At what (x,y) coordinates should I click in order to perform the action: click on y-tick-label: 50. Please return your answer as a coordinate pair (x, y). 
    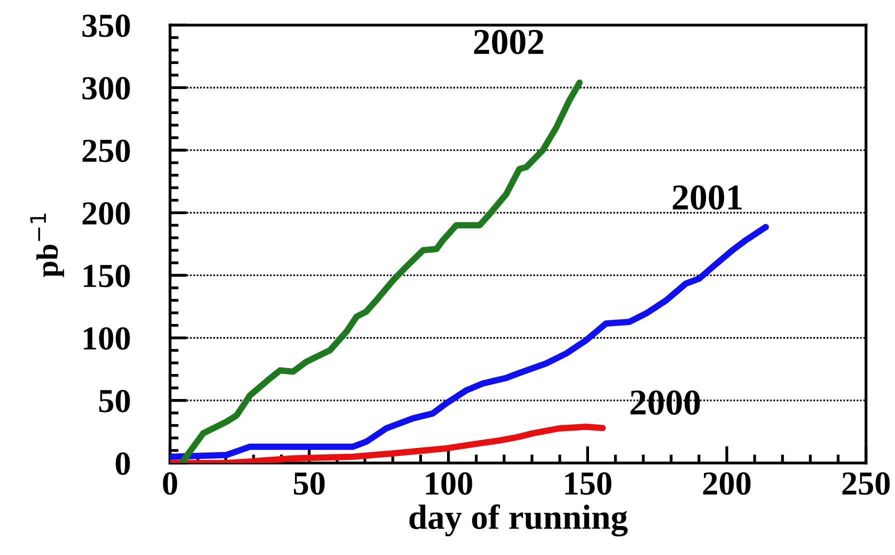
    Looking at the image, I should click on (114, 401).